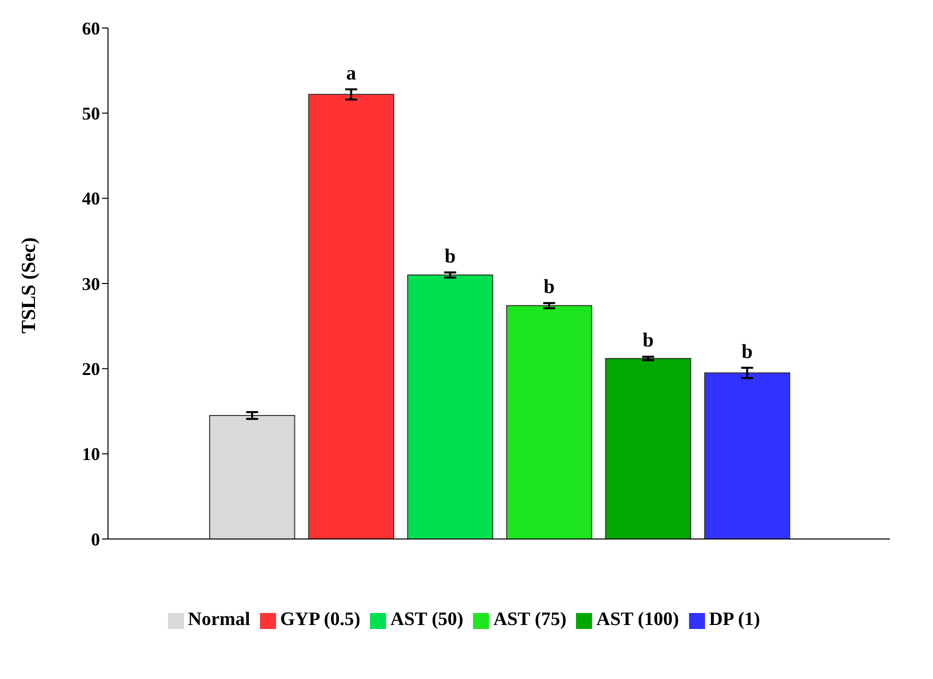  Describe the element at coordinates (91, 28) in the screenshot. I see `y-tick-label: 60` at that location.